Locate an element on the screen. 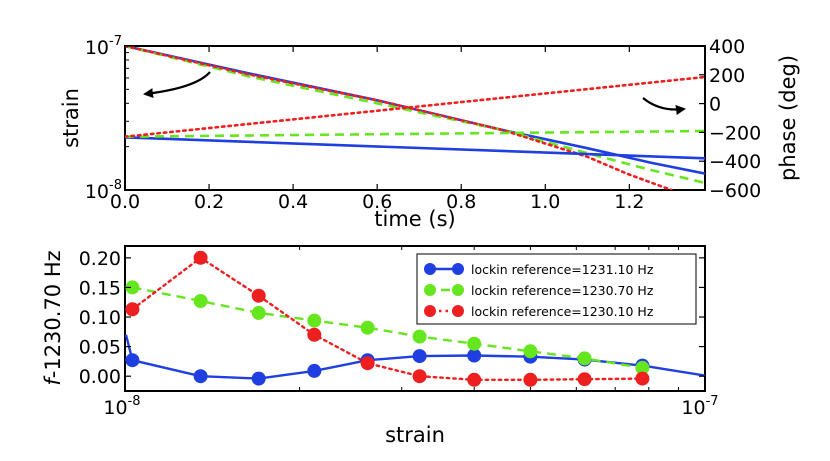  top-x-tick-label: 1.2 is located at coordinates (629, 202).